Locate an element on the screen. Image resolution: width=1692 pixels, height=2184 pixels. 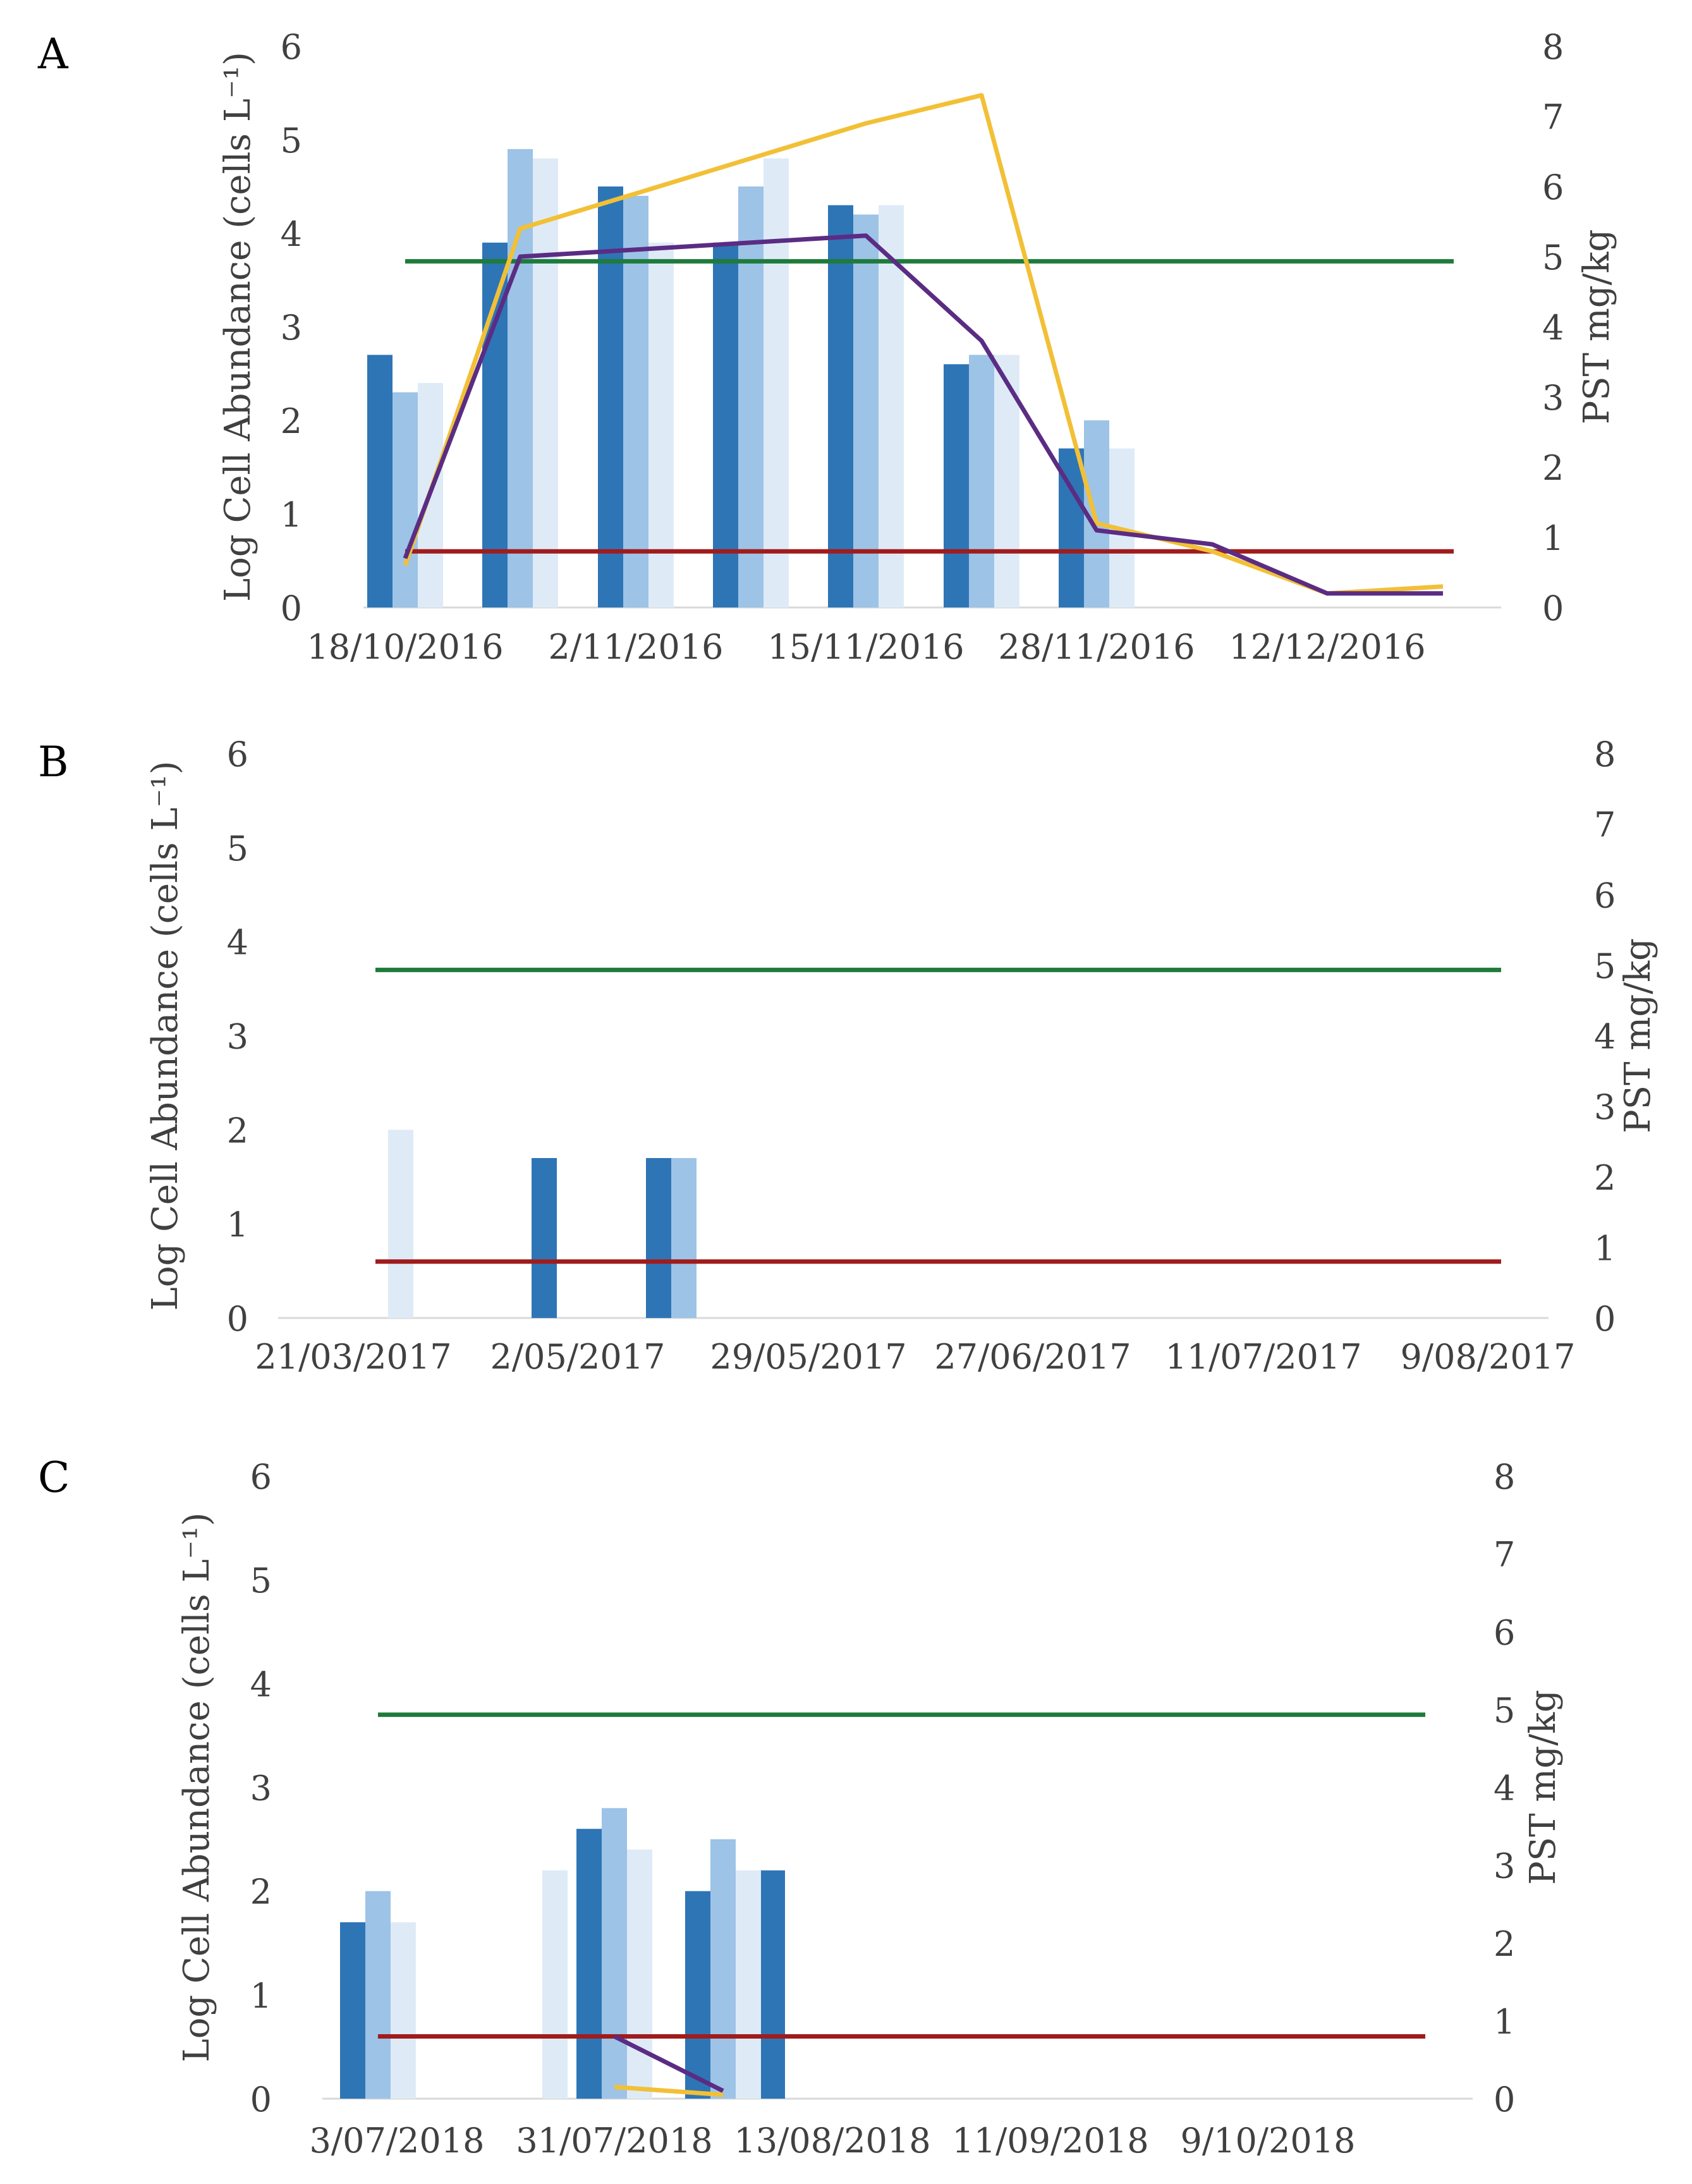
x-tick-label: 18/10/2016 is located at coordinates (405, 647).